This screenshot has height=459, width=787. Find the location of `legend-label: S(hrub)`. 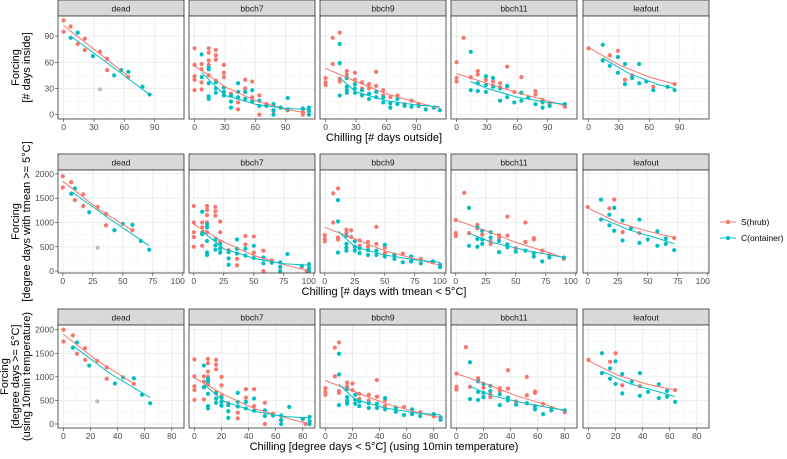

legend-label: S(hrub) is located at coordinates (755, 222).